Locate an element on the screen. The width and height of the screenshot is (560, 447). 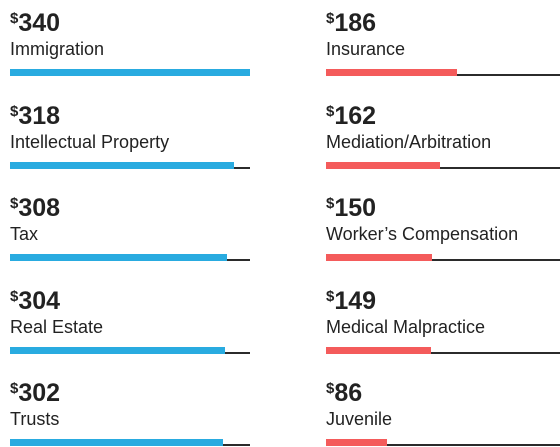
category-label: Intellectual Property is located at coordinates (90, 141).